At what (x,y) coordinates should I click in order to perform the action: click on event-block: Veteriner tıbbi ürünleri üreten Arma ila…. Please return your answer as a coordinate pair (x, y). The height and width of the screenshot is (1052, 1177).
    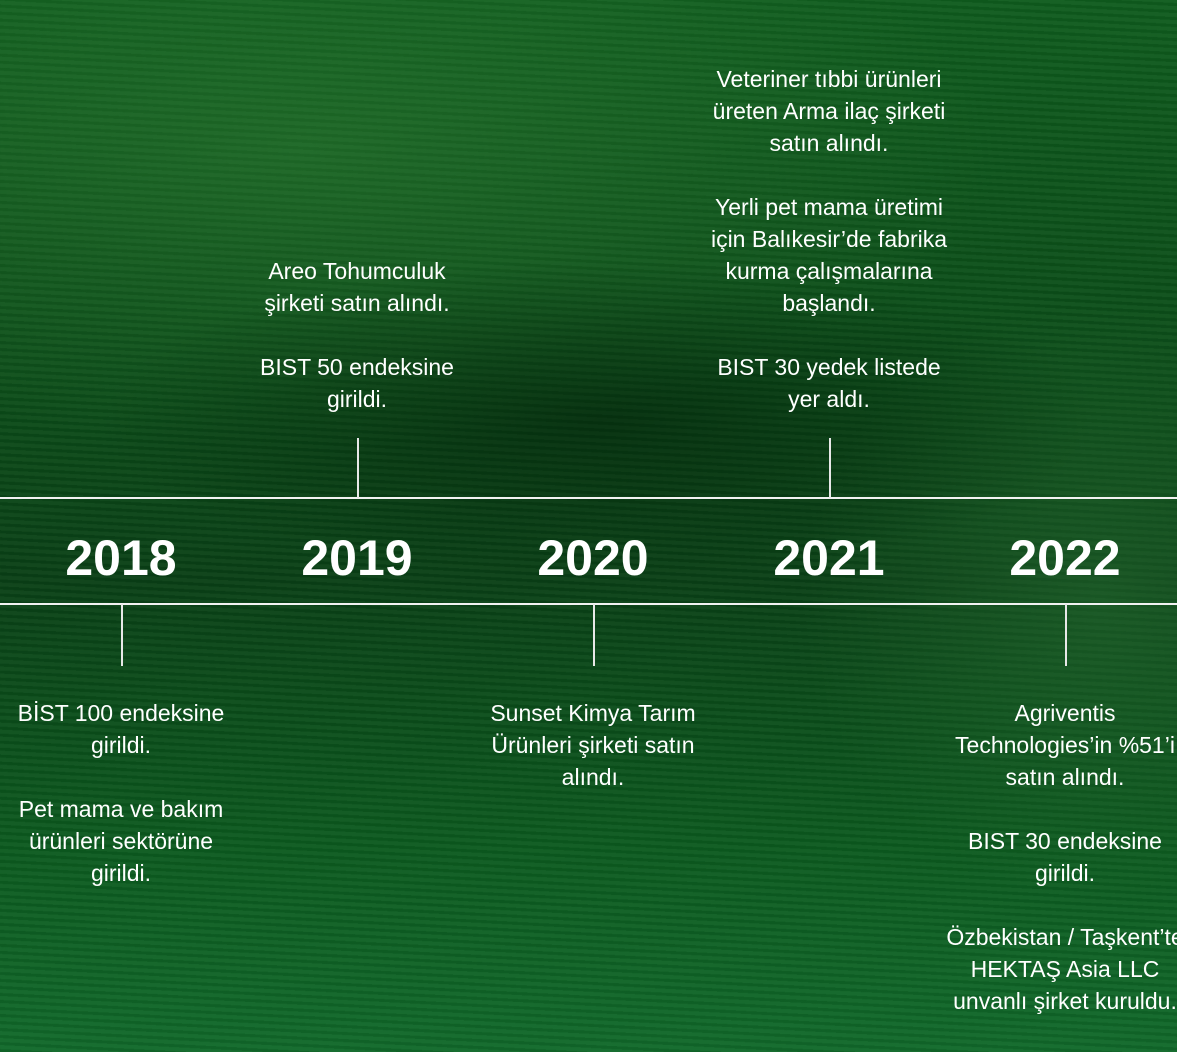
    Looking at the image, I should click on (829, 239).